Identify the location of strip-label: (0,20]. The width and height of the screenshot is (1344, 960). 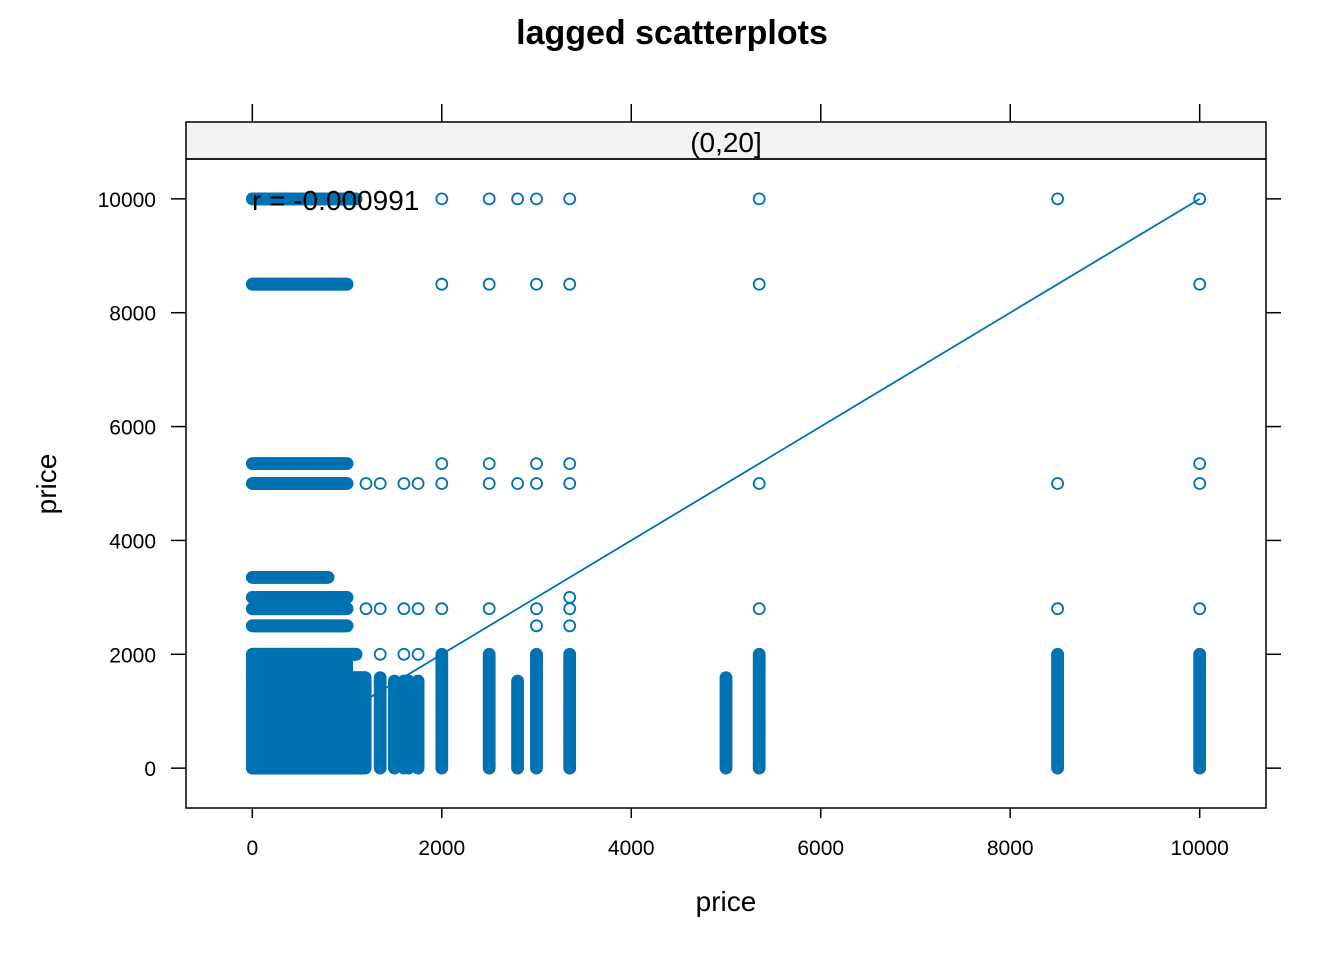
(726, 142).